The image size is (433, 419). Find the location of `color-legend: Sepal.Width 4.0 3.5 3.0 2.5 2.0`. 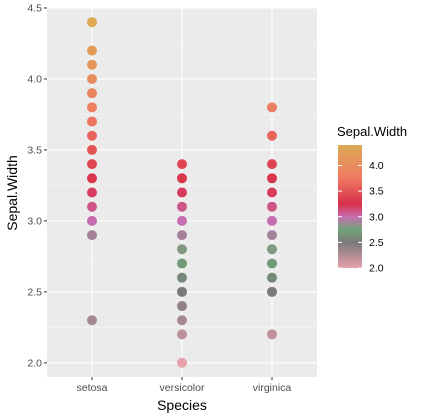

color-legend: Sepal.Width 4.0 3.5 3.0 2.5 2.0 is located at coordinates (372, 199).